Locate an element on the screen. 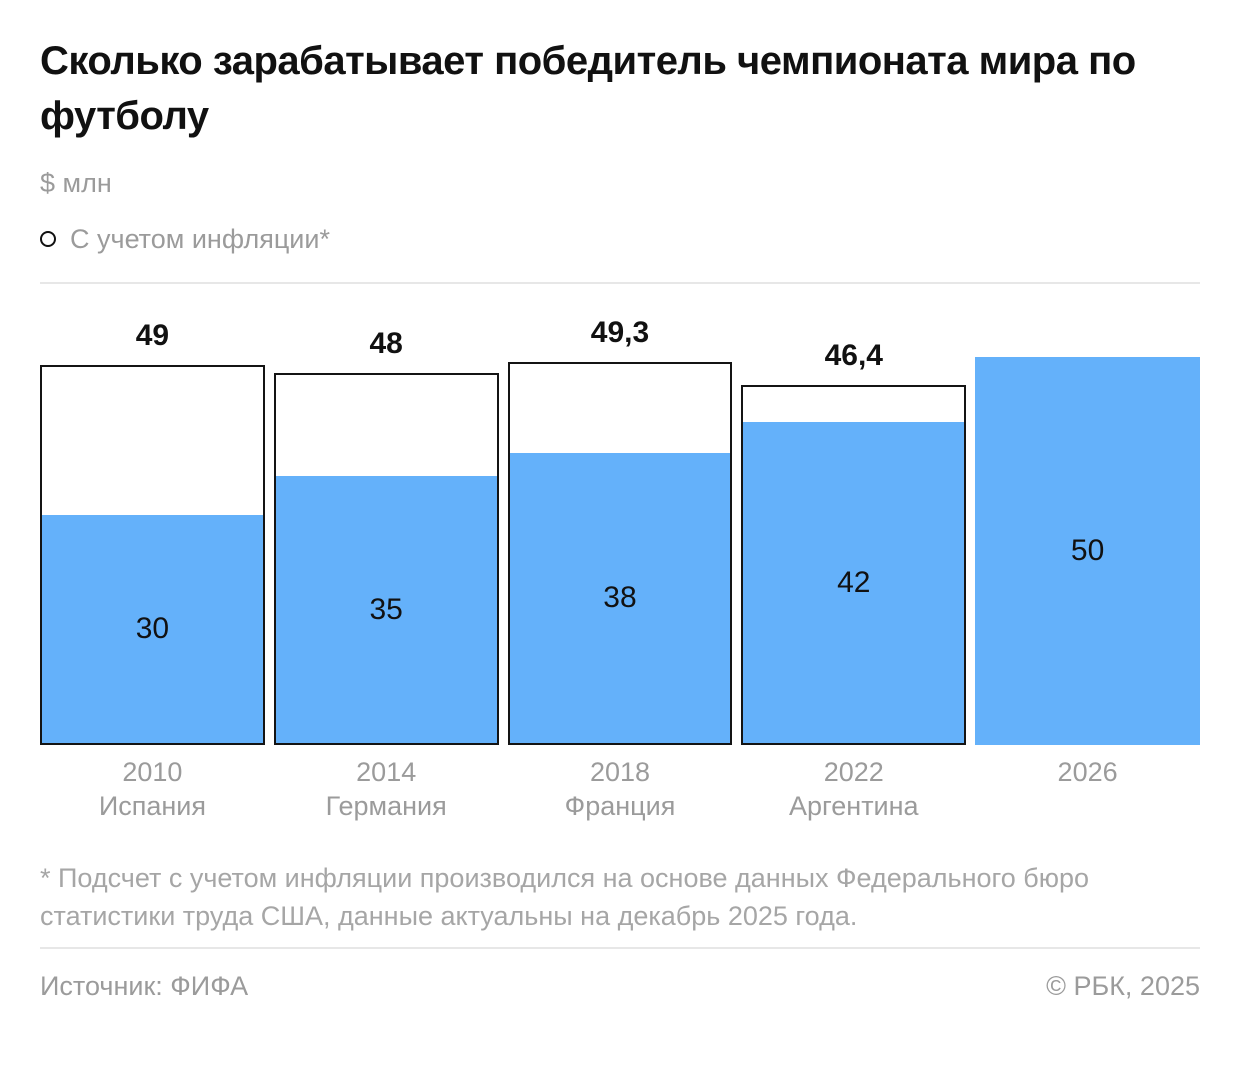  x-axis-label-2026: 2026 is located at coordinates (1087, 789).